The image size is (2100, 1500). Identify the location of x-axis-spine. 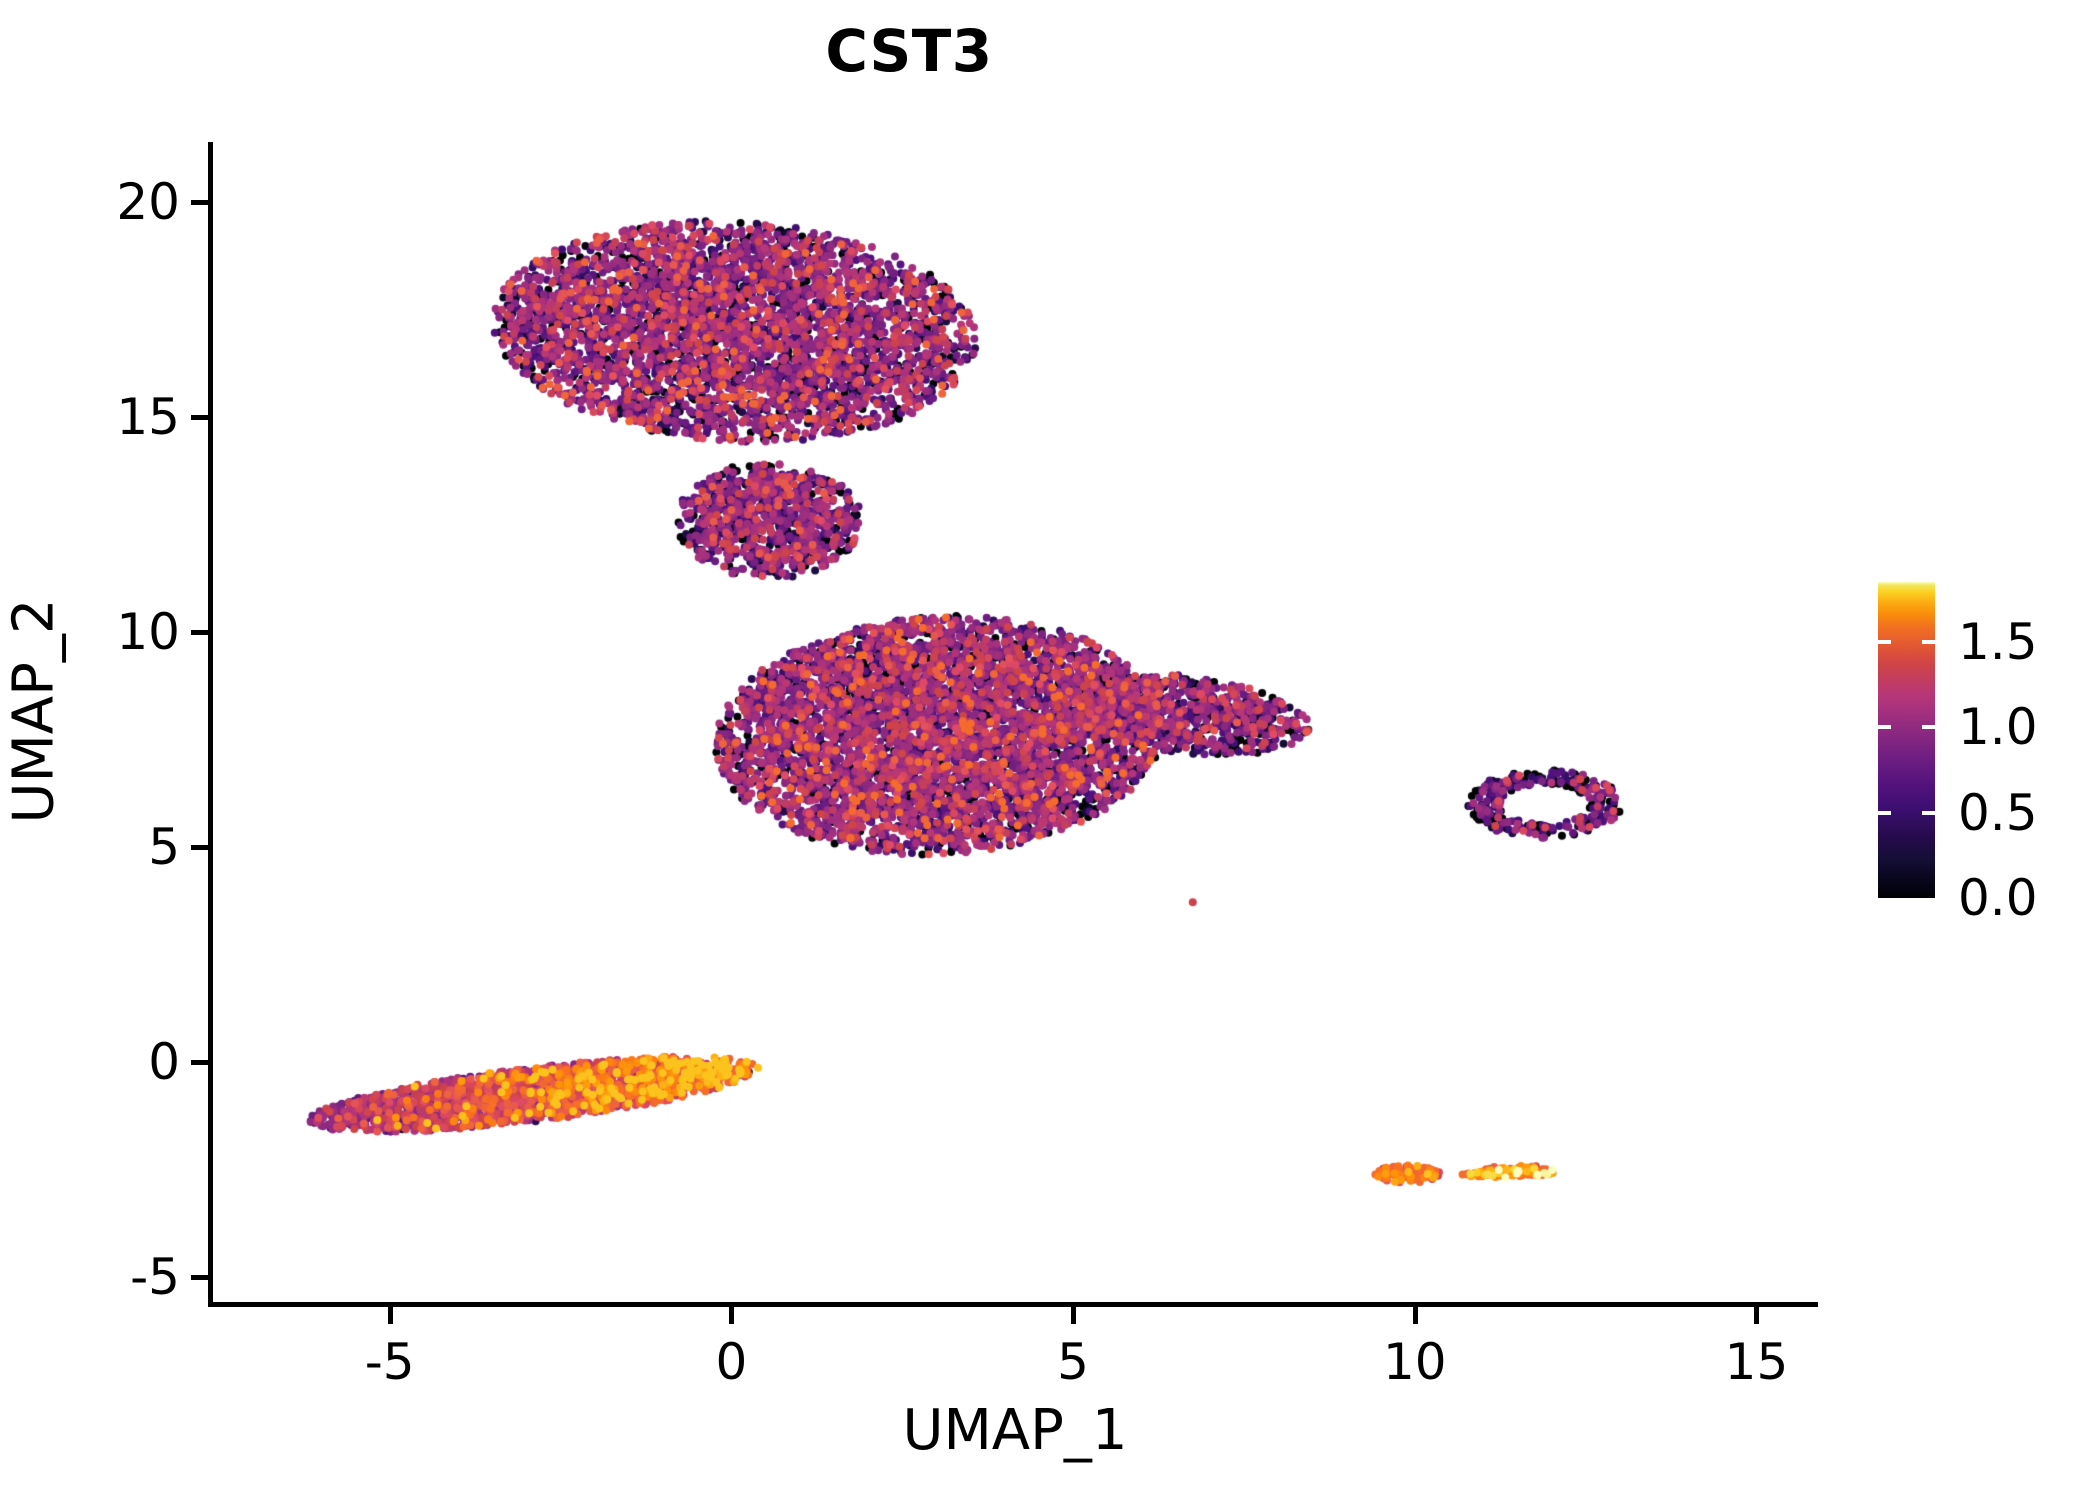
(1013, 1304).